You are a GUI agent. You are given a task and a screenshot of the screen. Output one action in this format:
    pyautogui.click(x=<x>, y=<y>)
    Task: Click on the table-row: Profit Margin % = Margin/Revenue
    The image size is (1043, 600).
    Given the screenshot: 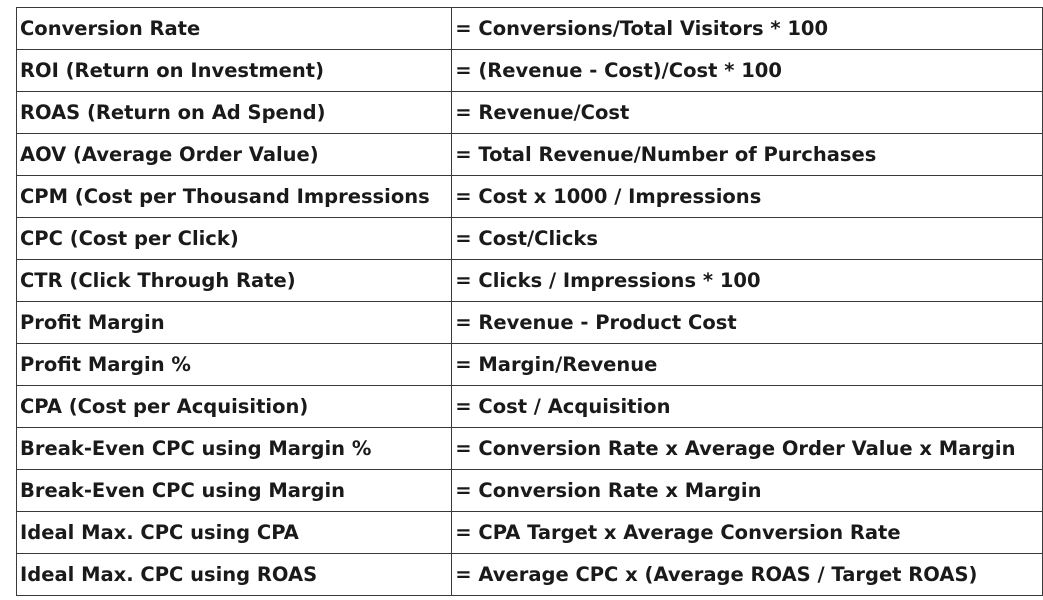 What is the action you would take?
    pyautogui.click(x=529, y=364)
    